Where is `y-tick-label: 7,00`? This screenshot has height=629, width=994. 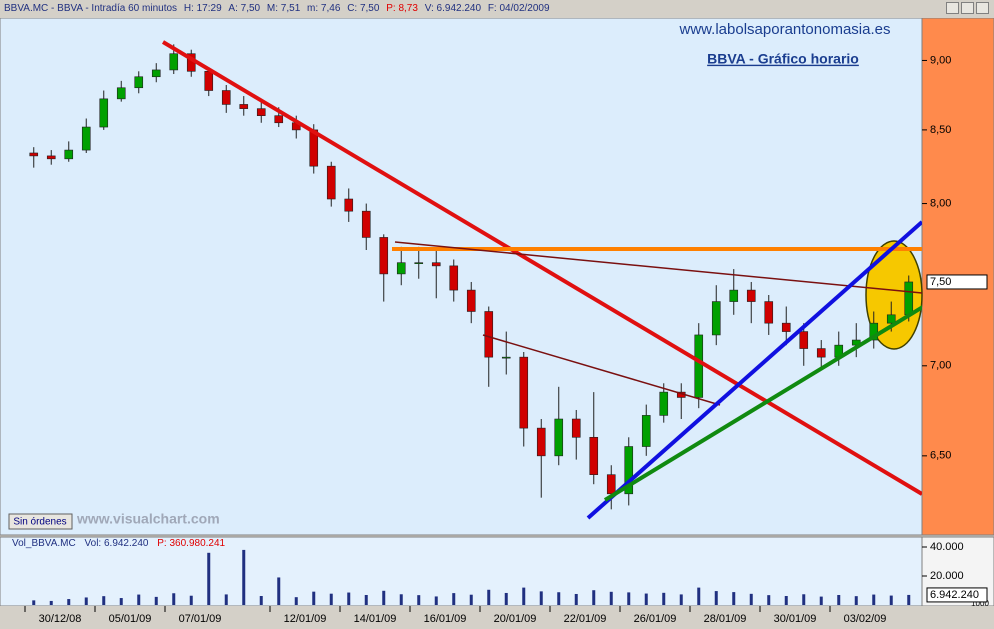 y-tick-label: 7,00 is located at coordinates (940, 366).